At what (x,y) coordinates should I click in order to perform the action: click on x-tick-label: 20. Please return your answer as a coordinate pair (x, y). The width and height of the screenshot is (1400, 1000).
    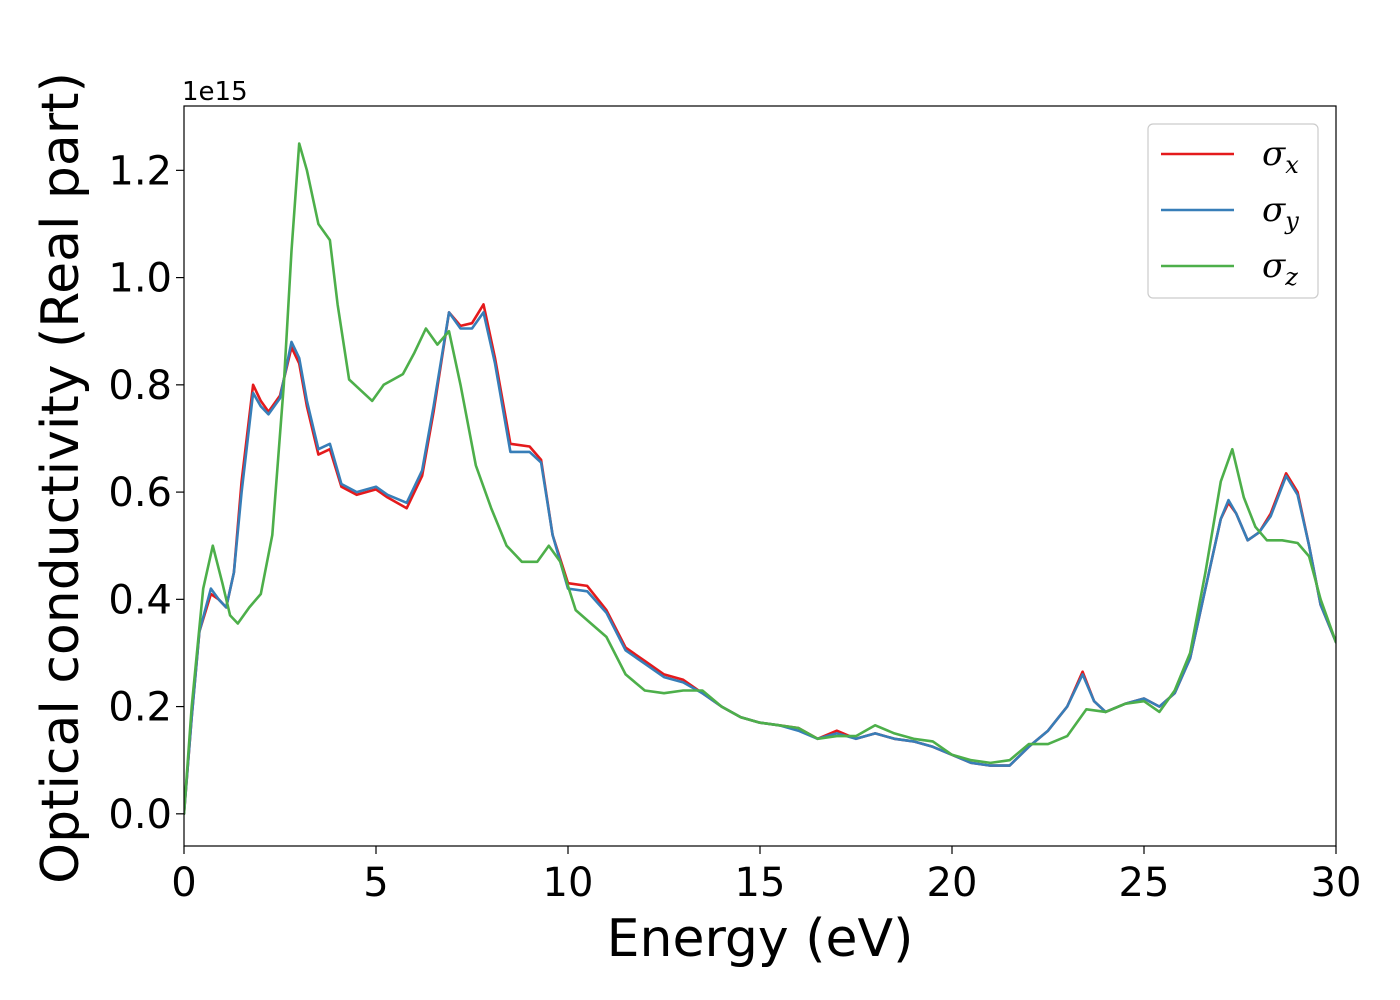
    Looking at the image, I should click on (952, 883).